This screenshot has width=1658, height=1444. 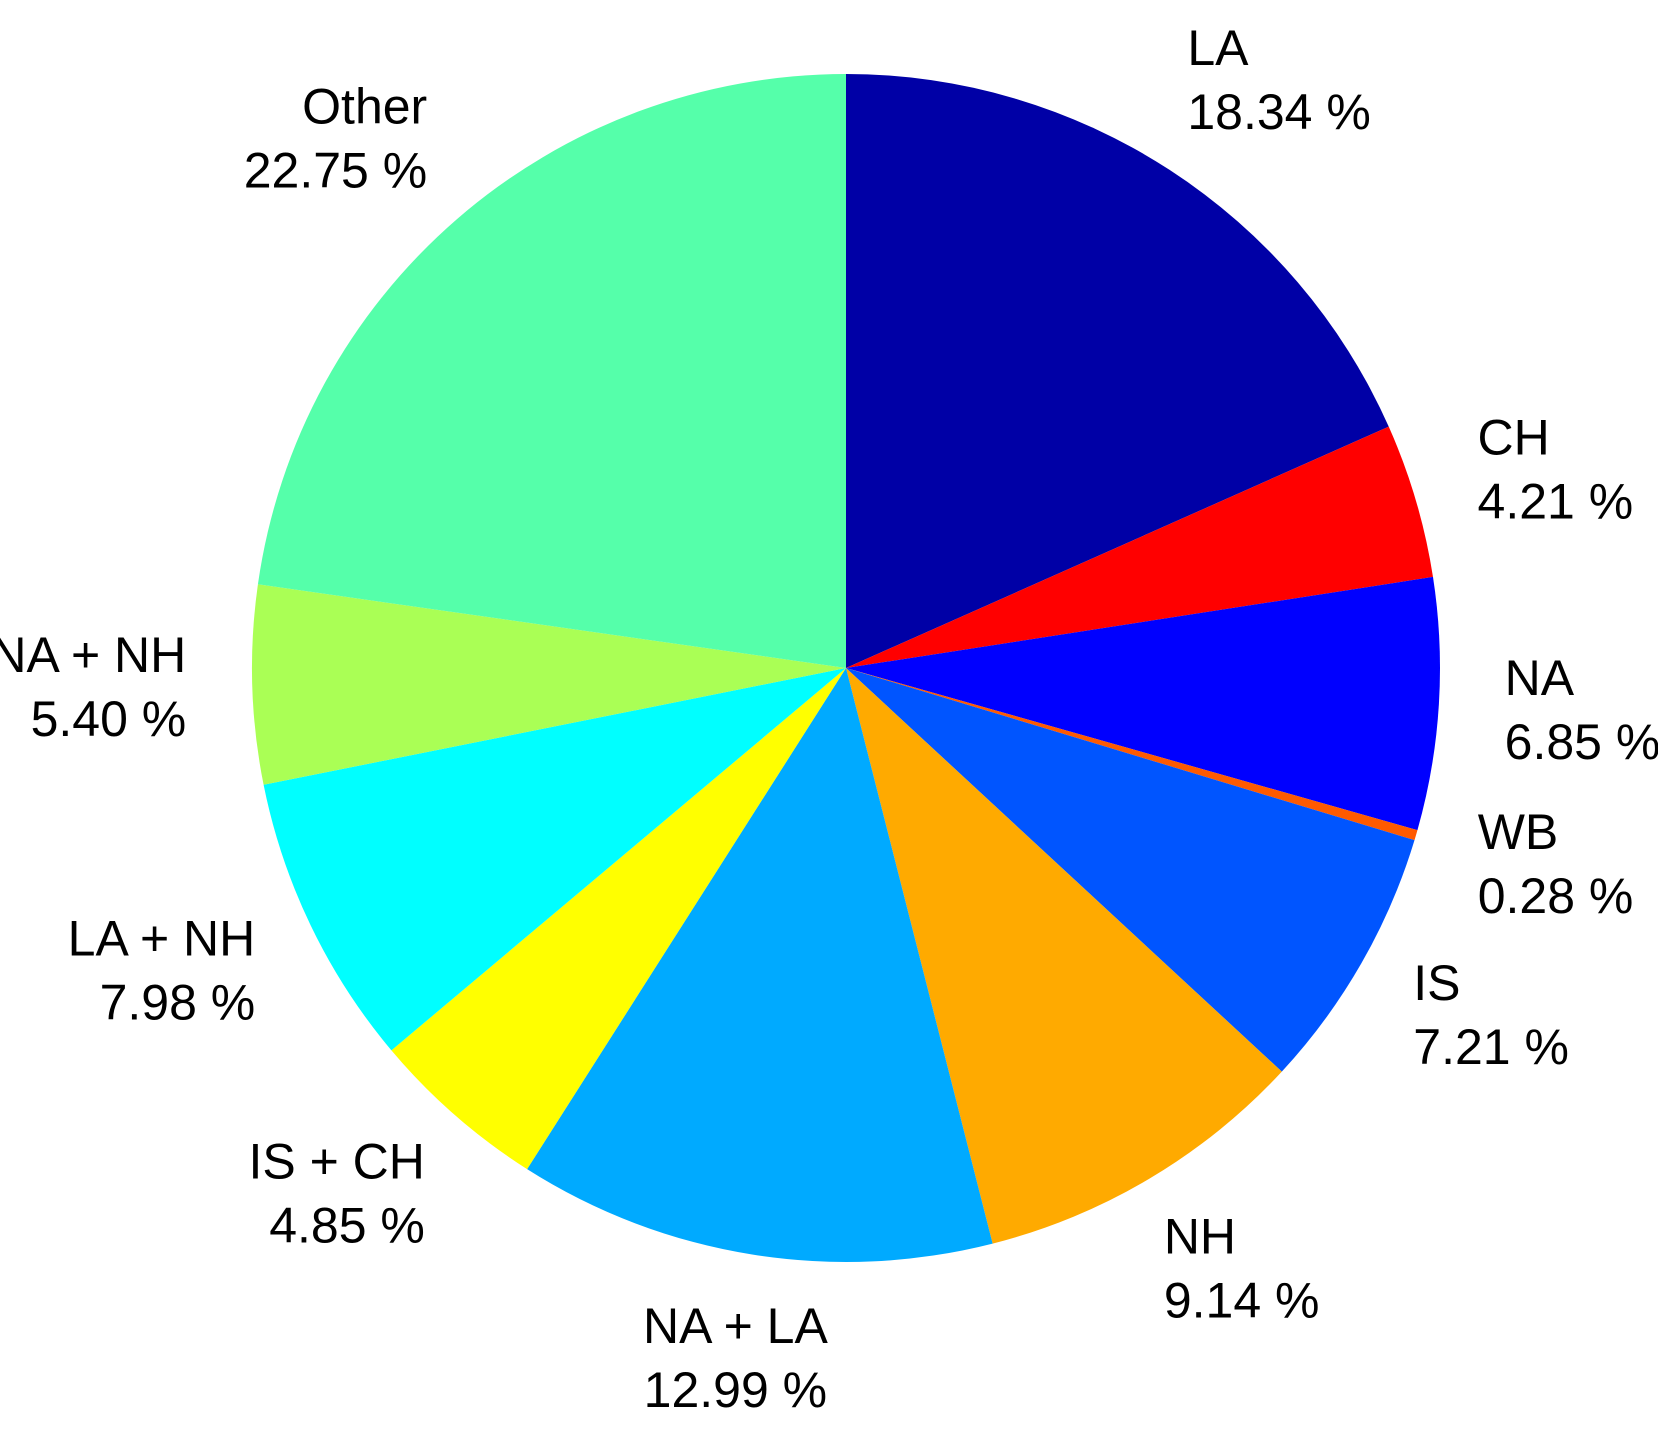 I want to click on slice-value-na-nh: 5.40 %, so click(x=109, y=719).